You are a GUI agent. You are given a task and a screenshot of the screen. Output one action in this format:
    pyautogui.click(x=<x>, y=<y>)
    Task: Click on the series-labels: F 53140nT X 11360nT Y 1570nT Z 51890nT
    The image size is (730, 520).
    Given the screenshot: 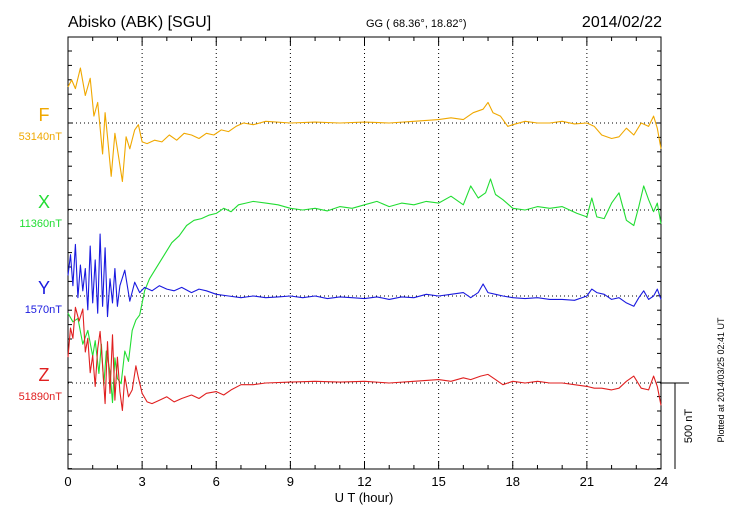 What is the action you would take?
    pyautogui.click(x=41, y=254)
    